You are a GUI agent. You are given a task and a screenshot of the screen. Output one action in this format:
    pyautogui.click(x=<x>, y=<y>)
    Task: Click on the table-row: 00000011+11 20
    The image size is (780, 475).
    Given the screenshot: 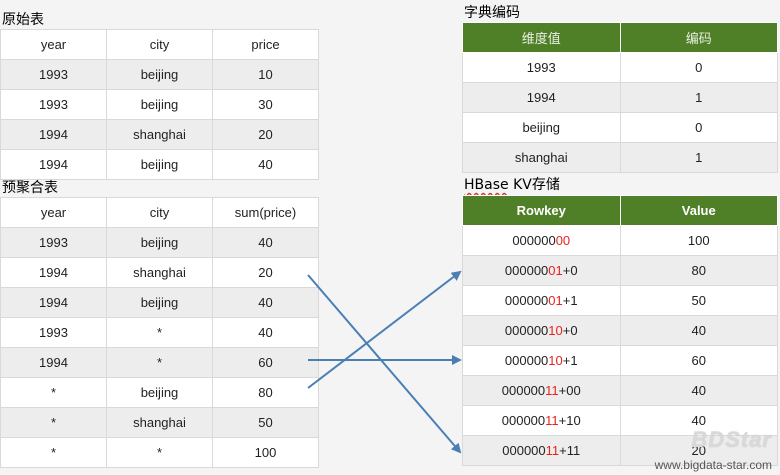 What is the action you would take?
    pyautogui.click(x=620, y=450)
    